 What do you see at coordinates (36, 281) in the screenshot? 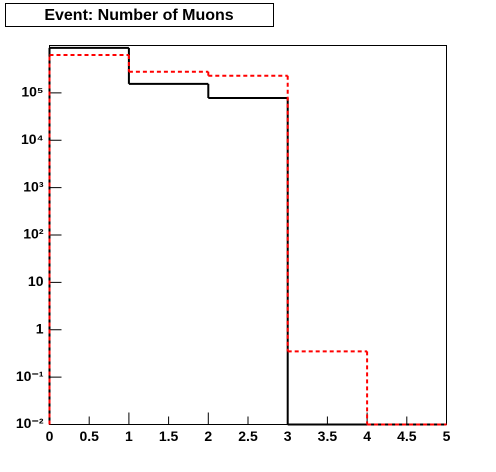
I see `y-tick-label: 10` at bounding box center [36, 281].